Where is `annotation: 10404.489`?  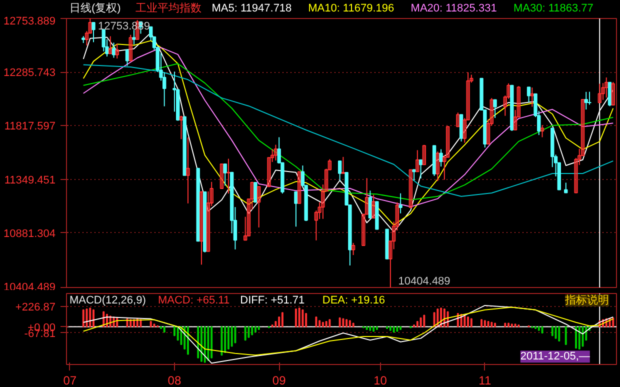
annotation: 10404.489 is located at coordinates (424, 282).